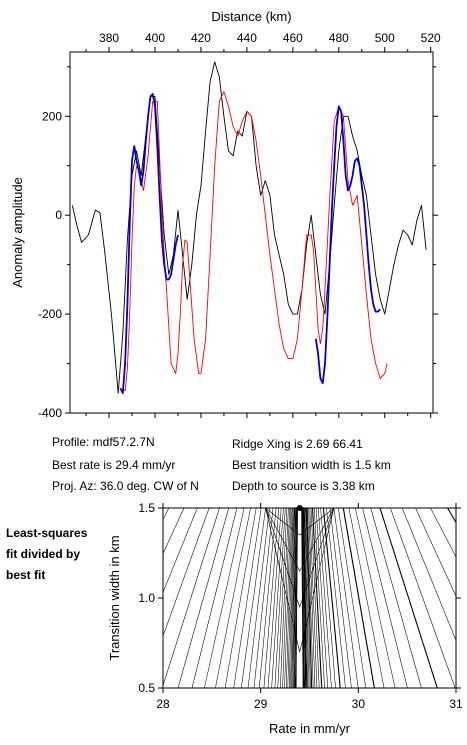 The width and height of the screenshot is (467, 745). What do you see at coordinates (155, 38) in the screenshot?
I see `x-tick-label: 400` at bounding box center [155, 38].